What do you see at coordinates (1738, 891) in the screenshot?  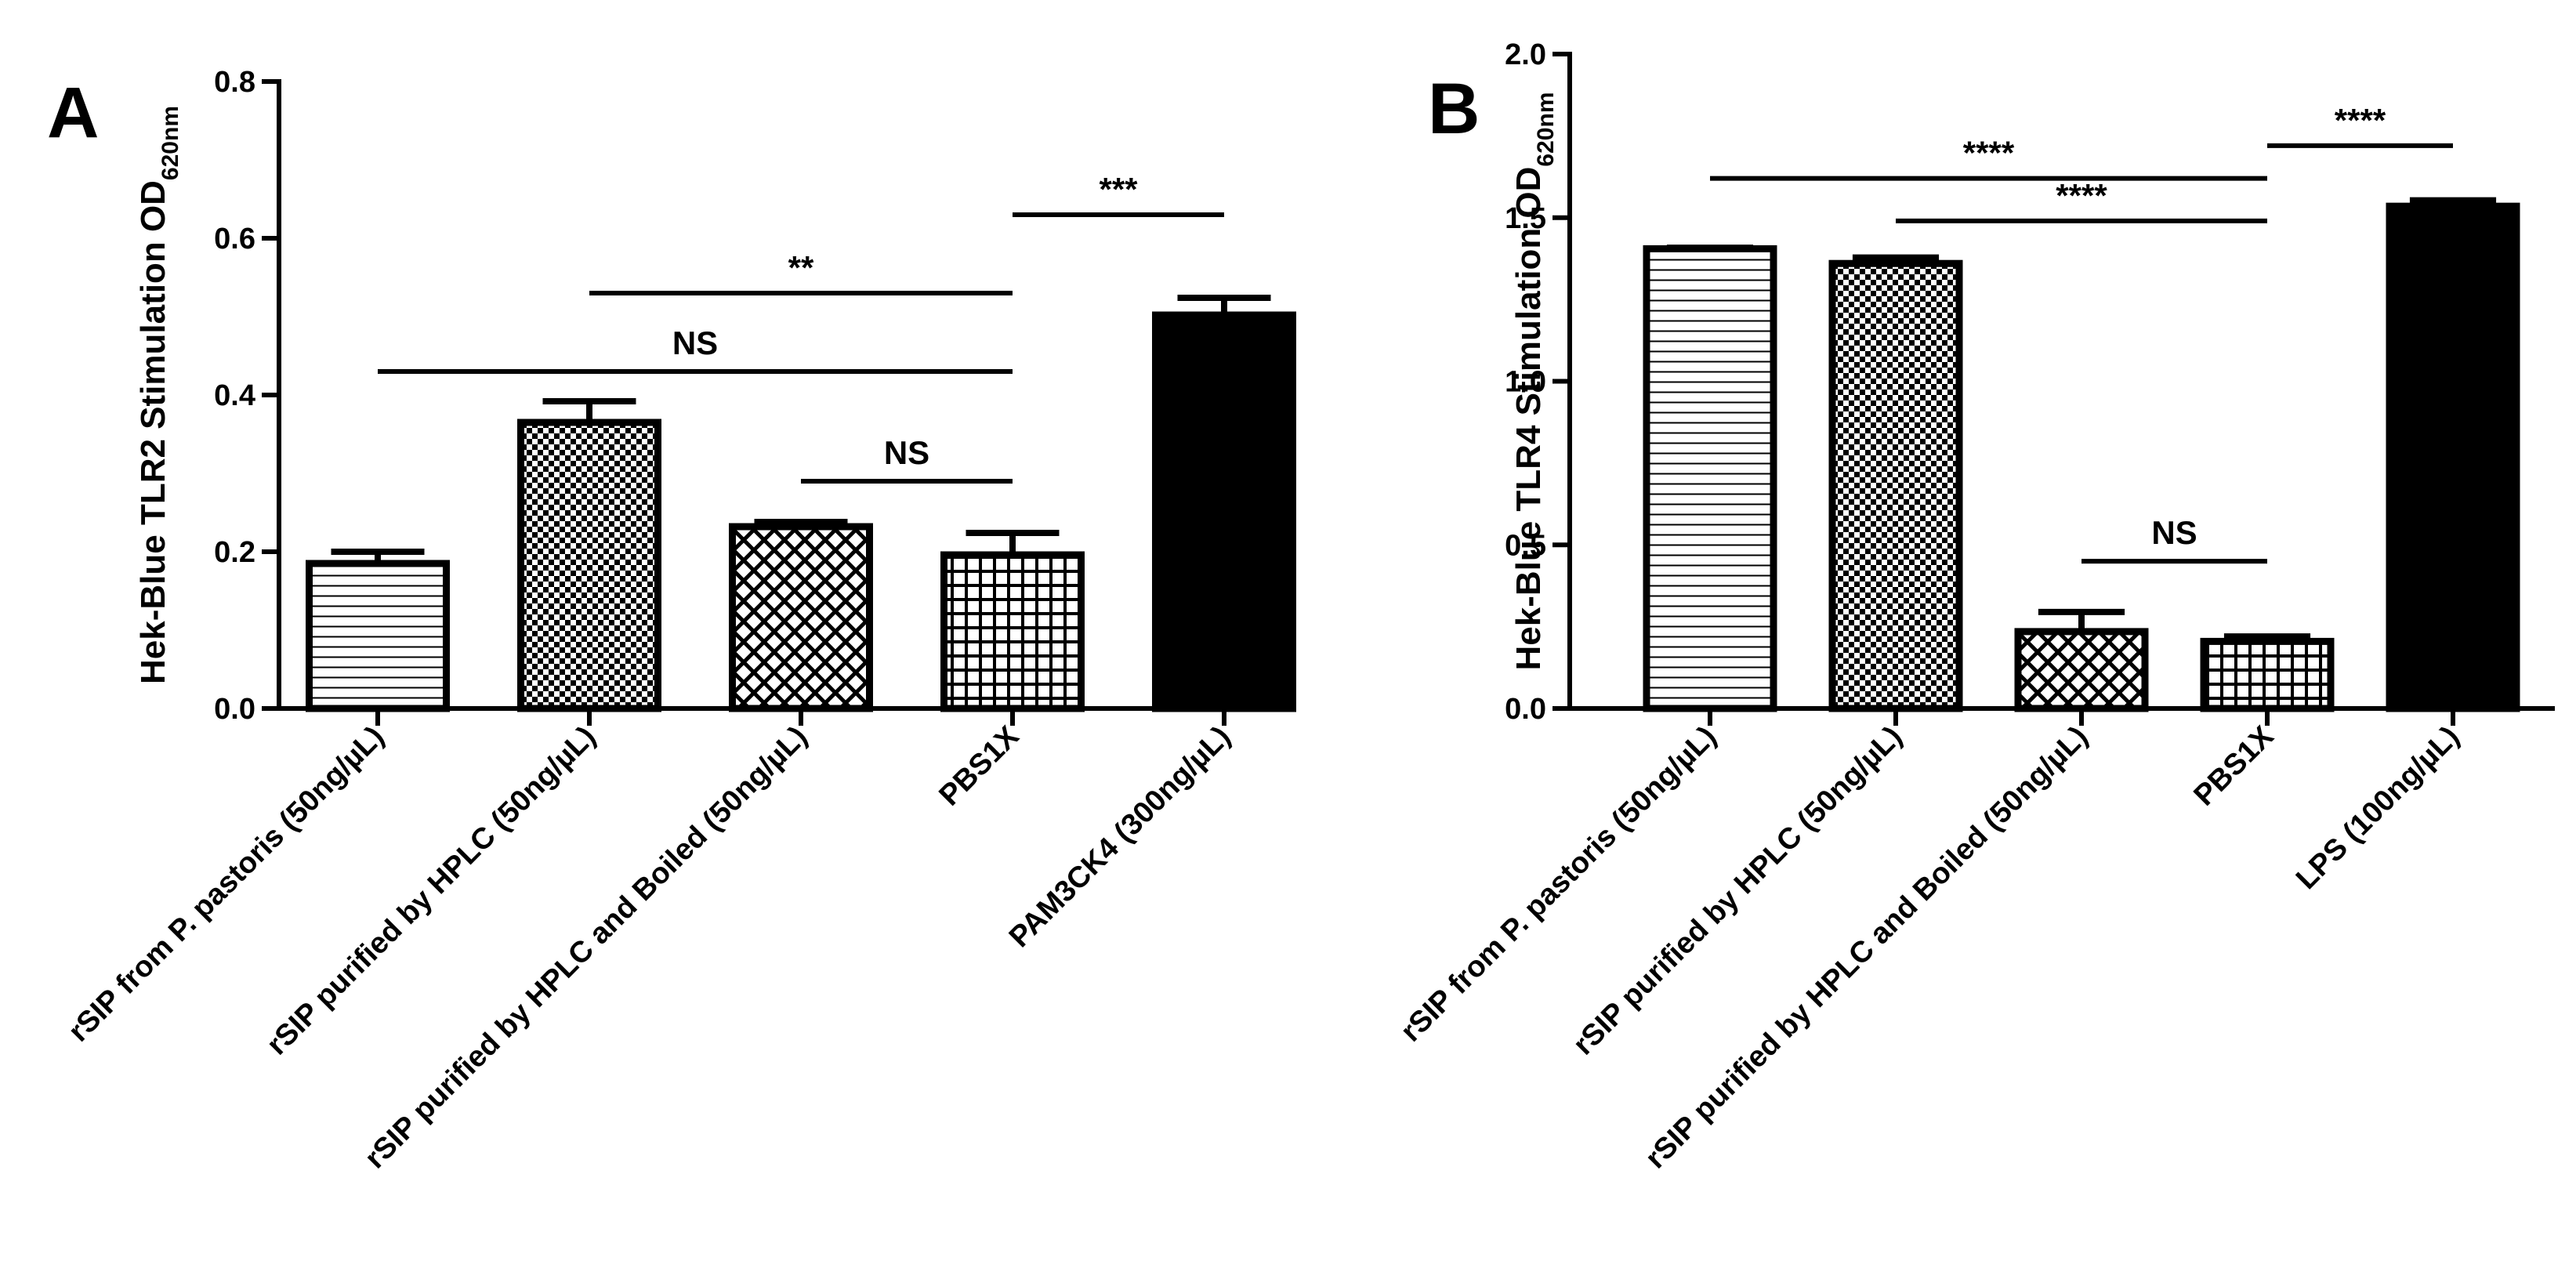 I see `category-label-b-1: rSIP purified by HPLC (50ng/µL)` at bounding box center [1738, 891].